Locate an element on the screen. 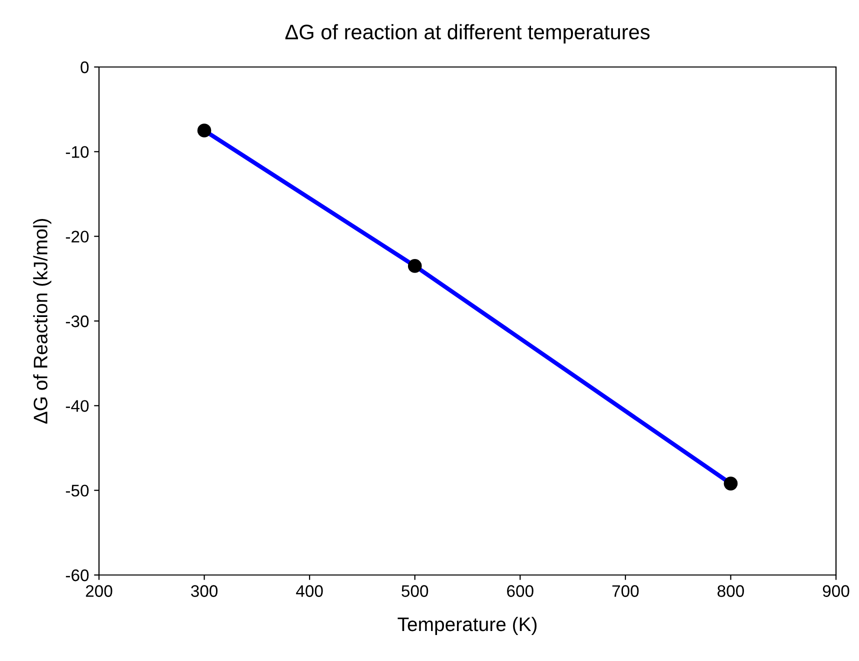 The height and width of the screenshot is (661, 859). x-tick-label: 600 is located at coordinates (520, 591).